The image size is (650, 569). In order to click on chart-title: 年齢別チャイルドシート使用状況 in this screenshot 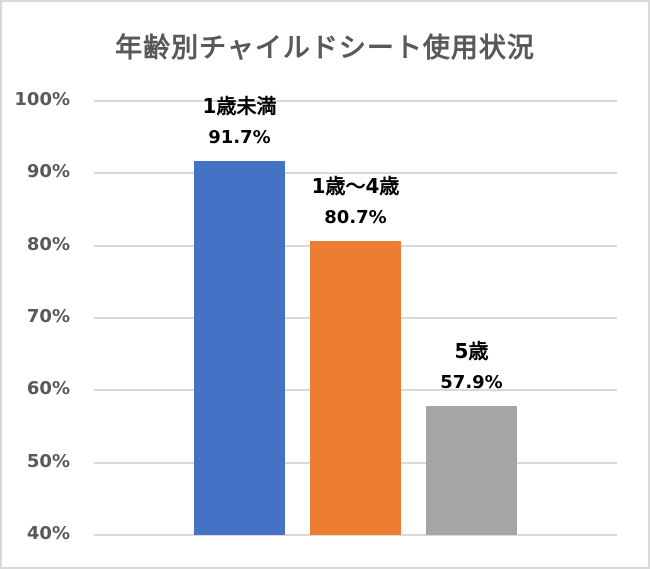, I will do `click(325, 48)`.